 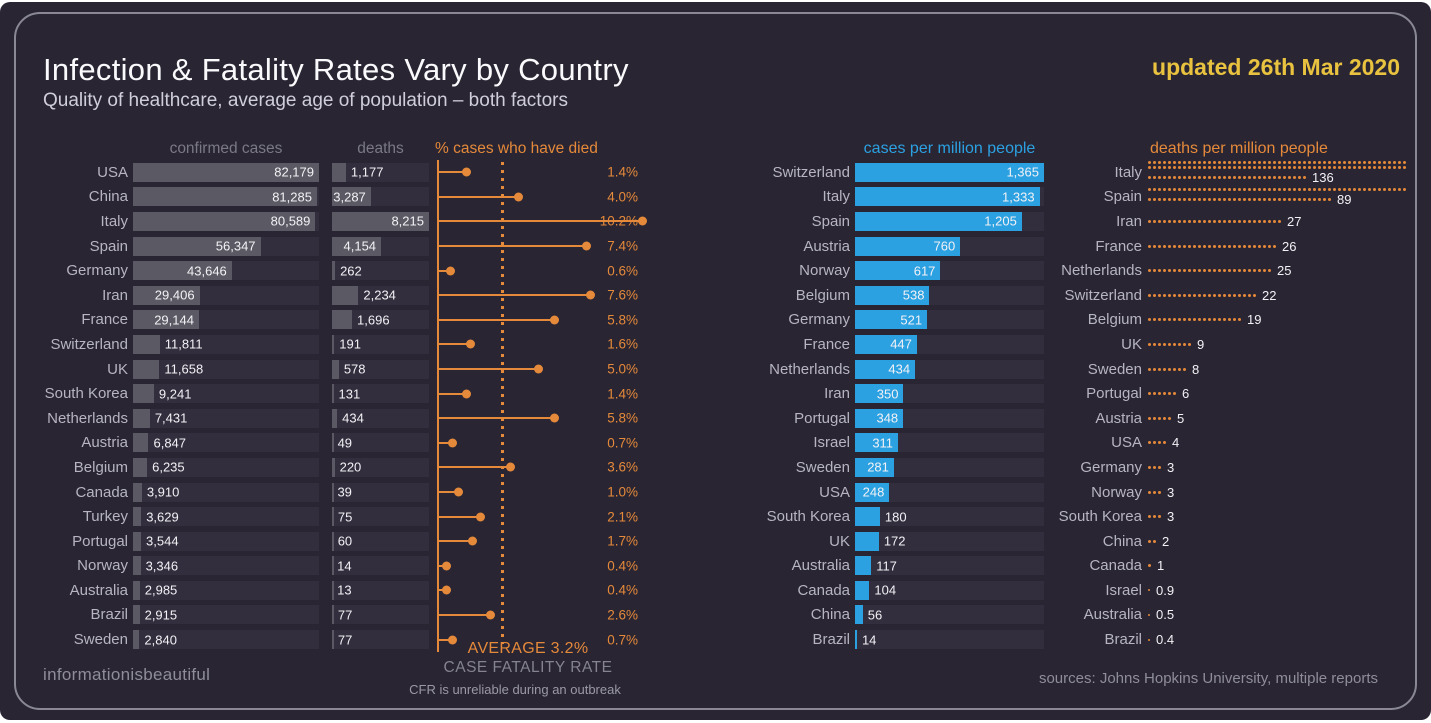 What do you see at coordinates (528, 648) in the screenshot?
I see `average-cfr-label: AVERAGE 3.2%` at bounding box center [528, 648].